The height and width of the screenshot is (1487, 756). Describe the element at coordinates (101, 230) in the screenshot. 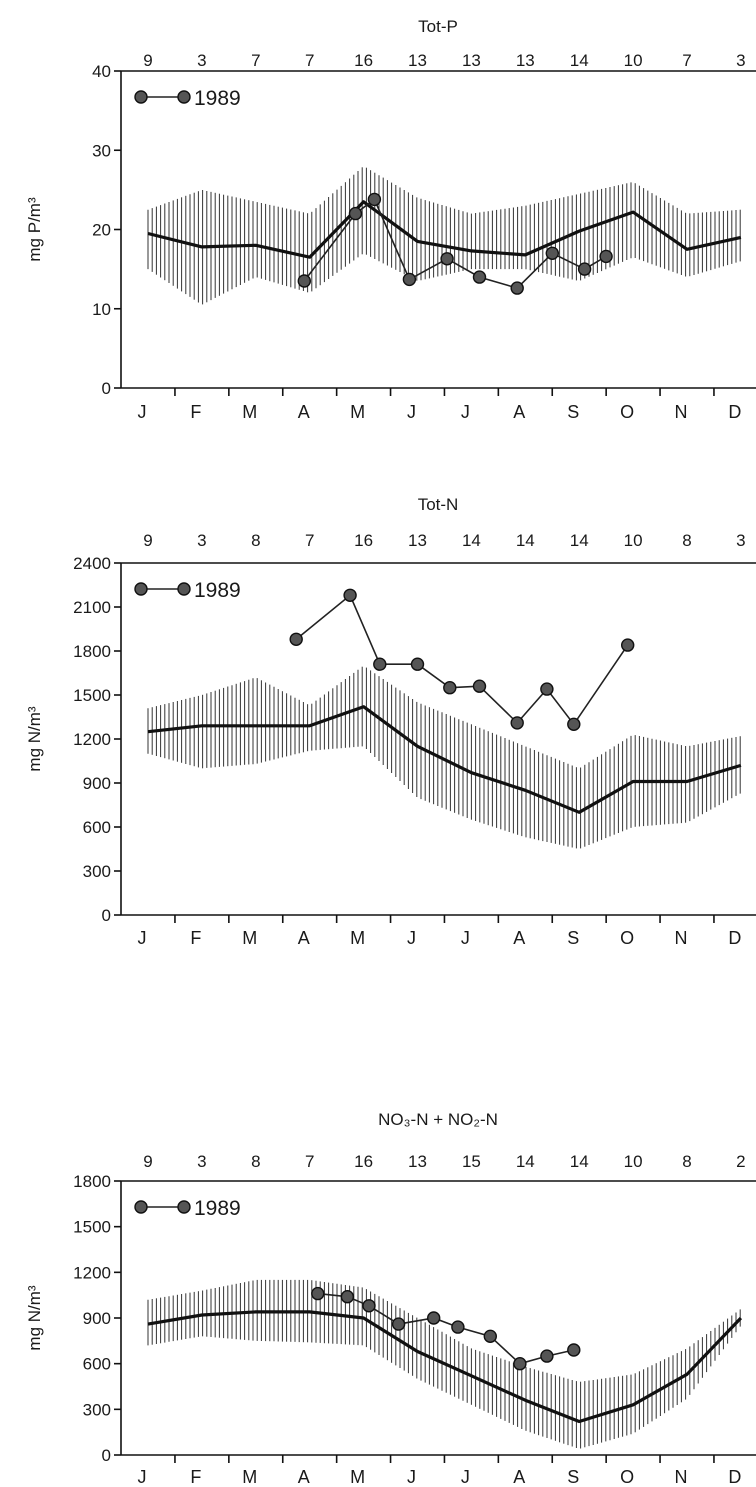

I see `y-tick-label: 20` at that location.